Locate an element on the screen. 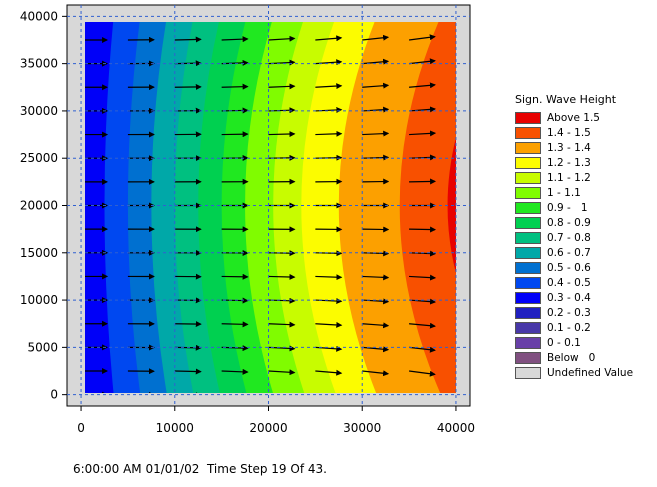 The height and width of the screenshot is (487, 657). legend-entry: 0.5 - 0.6 is located at coordinates (574, 267).